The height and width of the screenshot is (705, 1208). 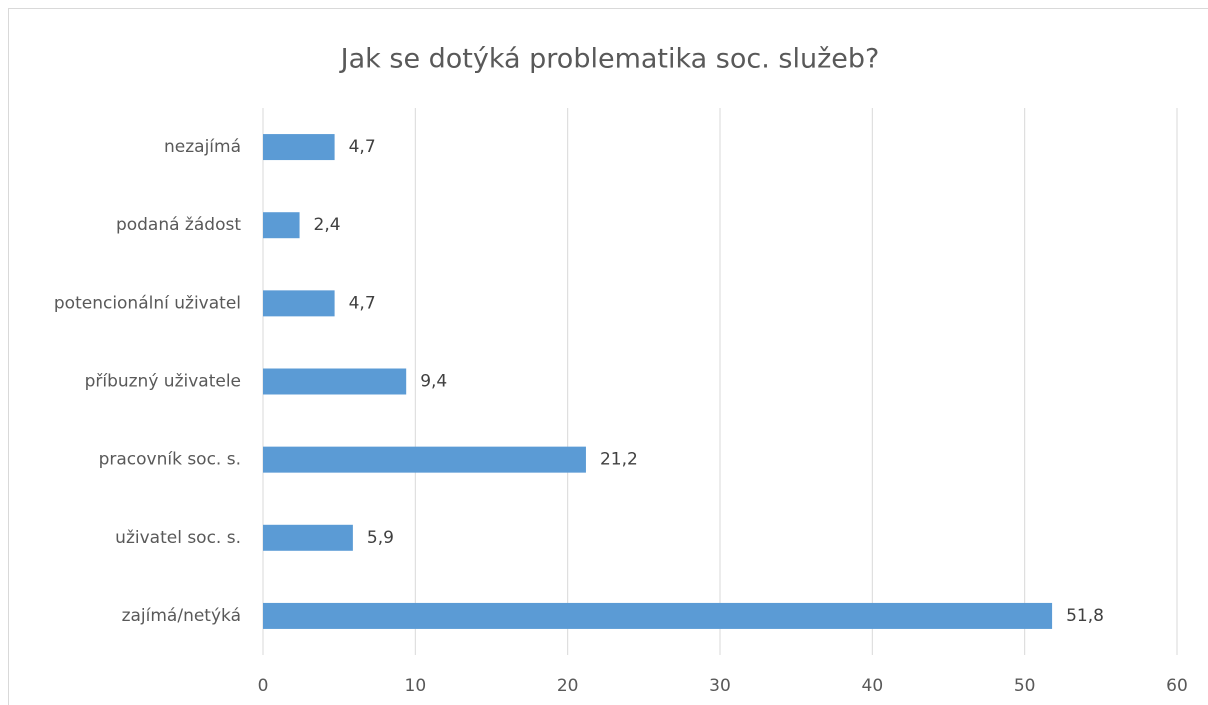 What do you see at coordinates (147, 303) in the screenshot?
I see `y-tick-label: potencionální uživatel` at bounding box center [147, 303].